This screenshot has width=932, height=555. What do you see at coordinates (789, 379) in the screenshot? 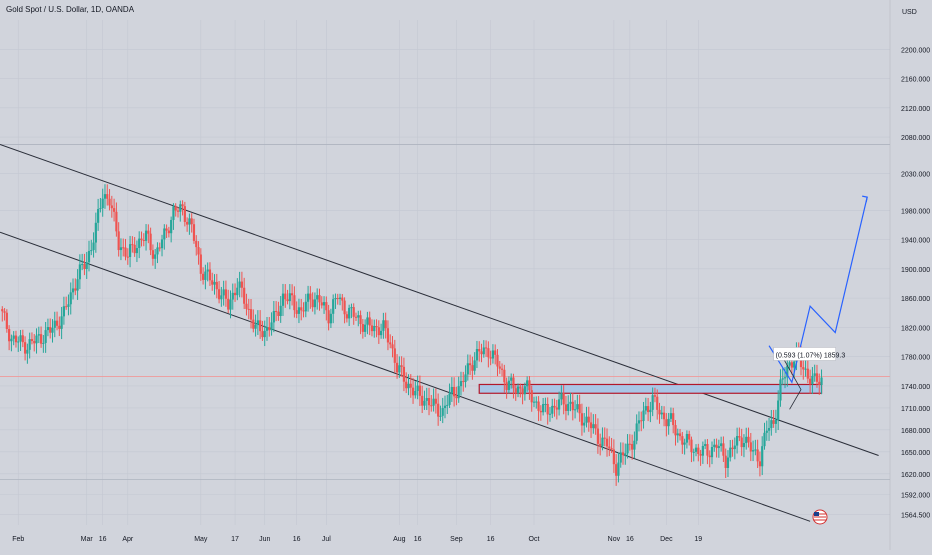
I see `flag-line` at bounding box center [789, 379].